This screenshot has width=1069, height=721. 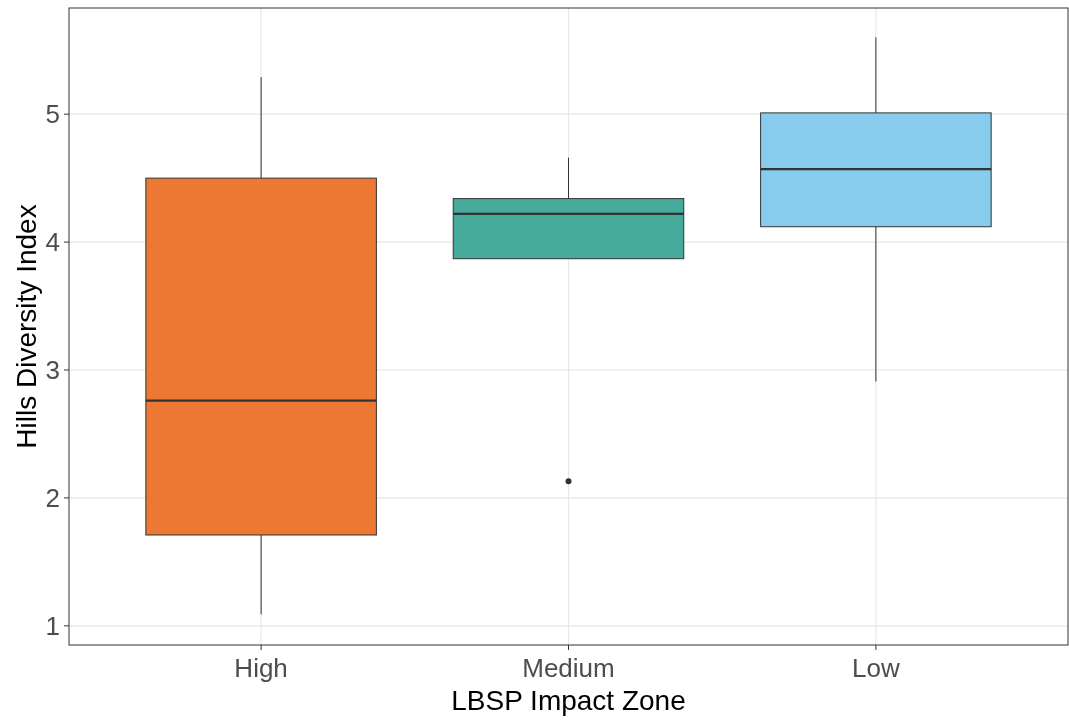 What do you see at coordinates (568, 668) in the screenshot?
I see `x-tick-label: Medium` at bounding box center [568, 668].